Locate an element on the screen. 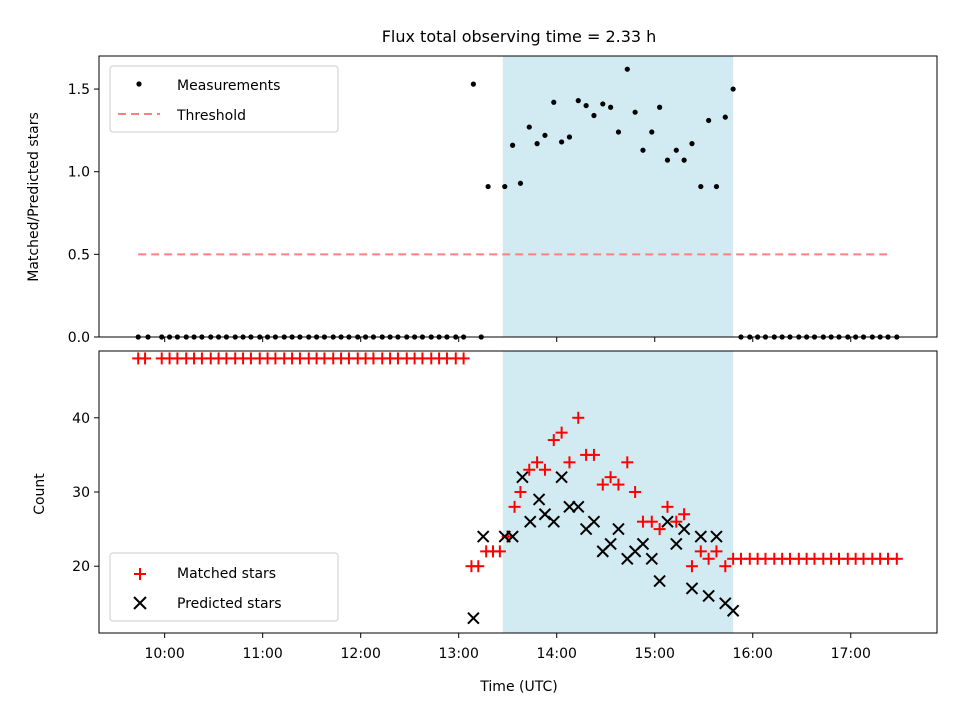  x-tick-label: 10:00 is located at coordinates (164, 654).